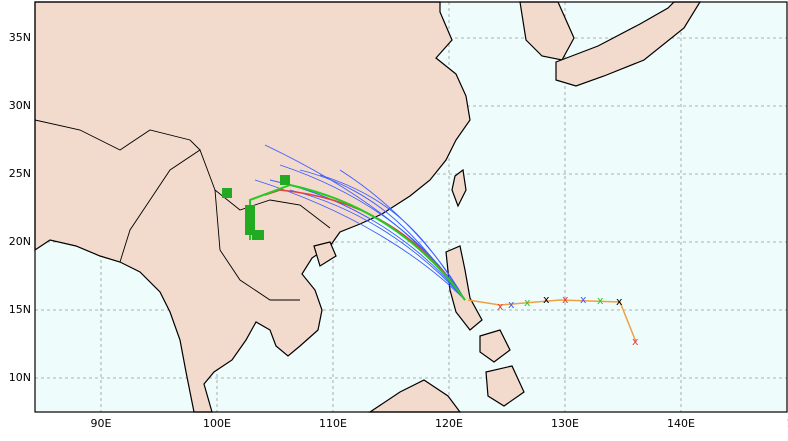 The image size is (788, 441). I want to click on hainan, so click(325, 254).